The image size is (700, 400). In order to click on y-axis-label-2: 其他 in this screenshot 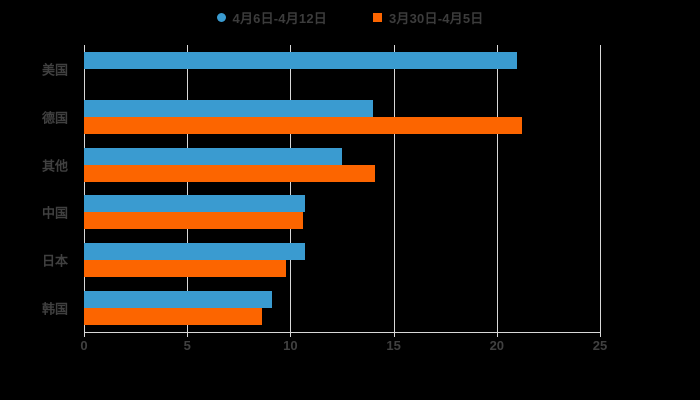, I will do `click(54, 166)`.